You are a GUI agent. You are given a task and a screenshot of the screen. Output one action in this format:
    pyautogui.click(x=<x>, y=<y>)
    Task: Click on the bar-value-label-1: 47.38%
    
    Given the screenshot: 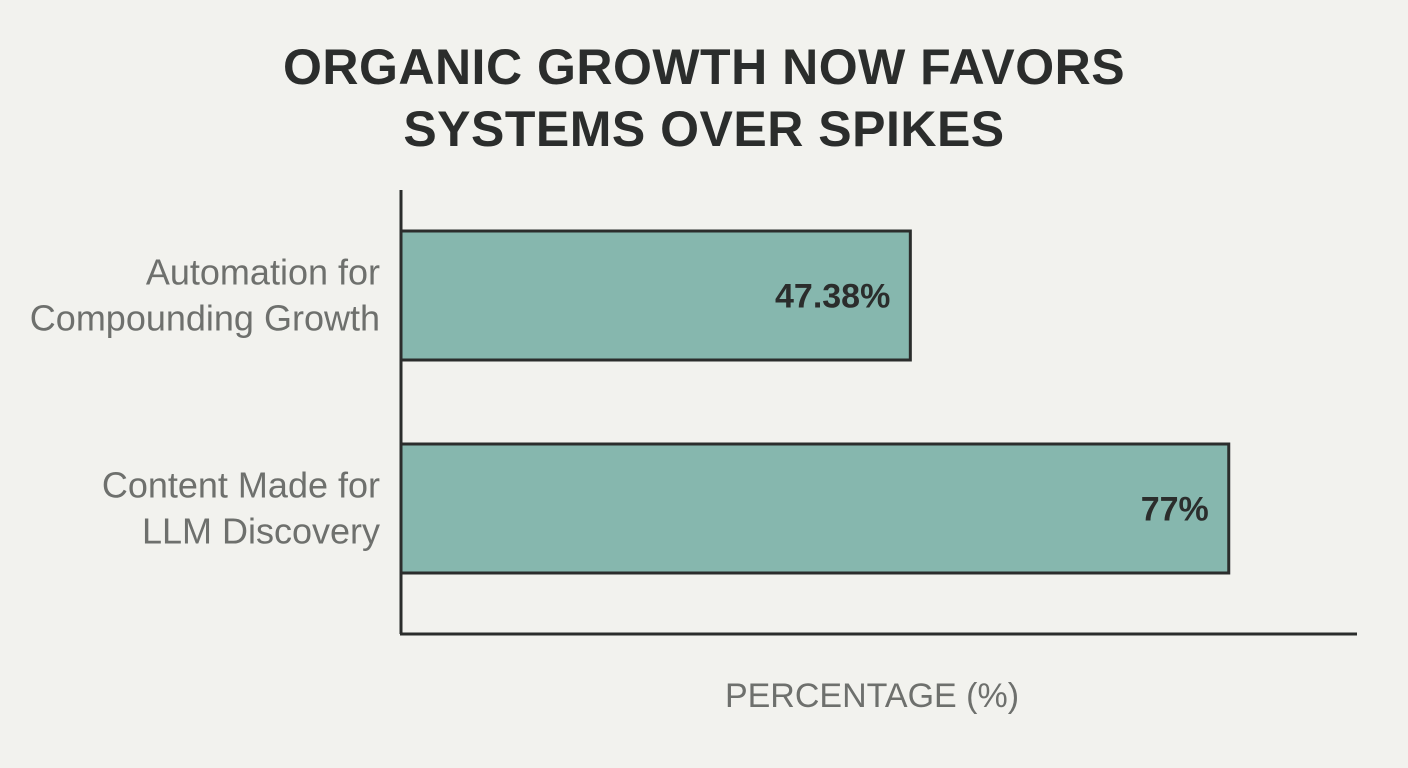 What is the action you would take?
    pyautogui.click(x=832, y=297)
    